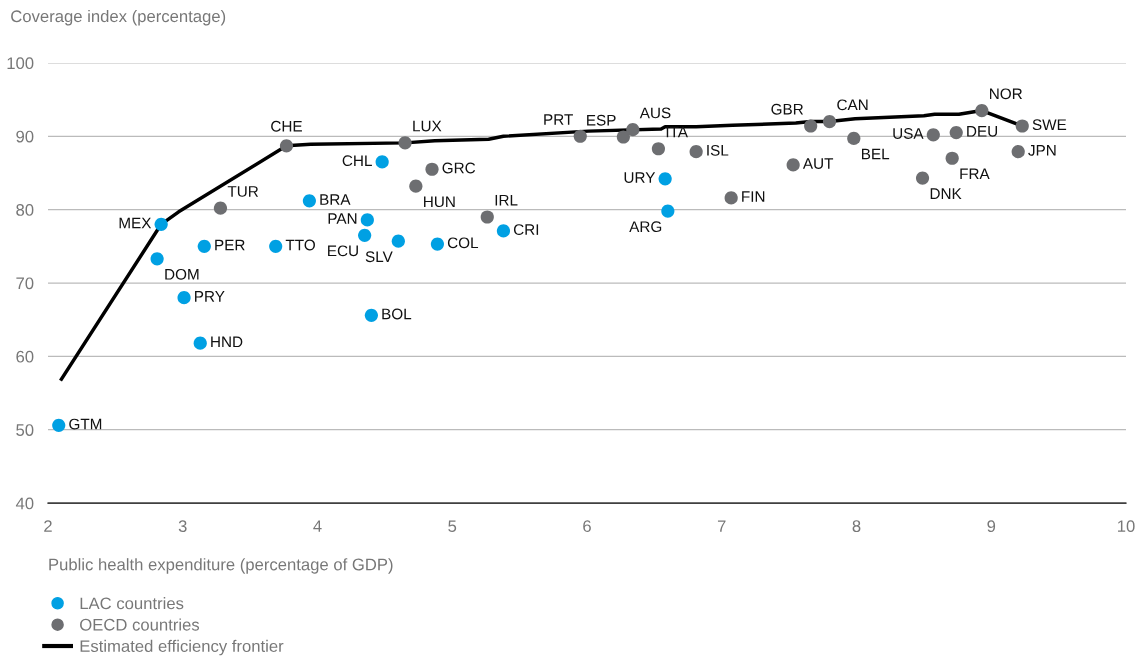 The width and height of the screenshot is (1142, 662). Describe the element at coordinates (427, 126) in the screenshot. I see `annotation: LUX` at that location.